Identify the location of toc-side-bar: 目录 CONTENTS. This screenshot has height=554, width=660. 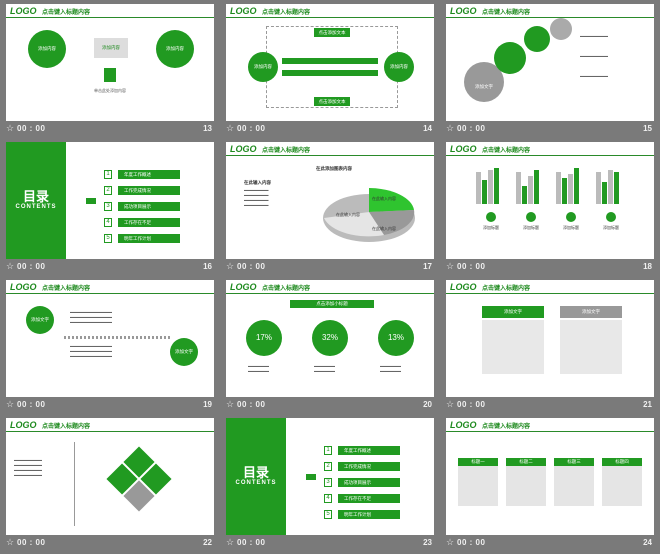
(256, 476).